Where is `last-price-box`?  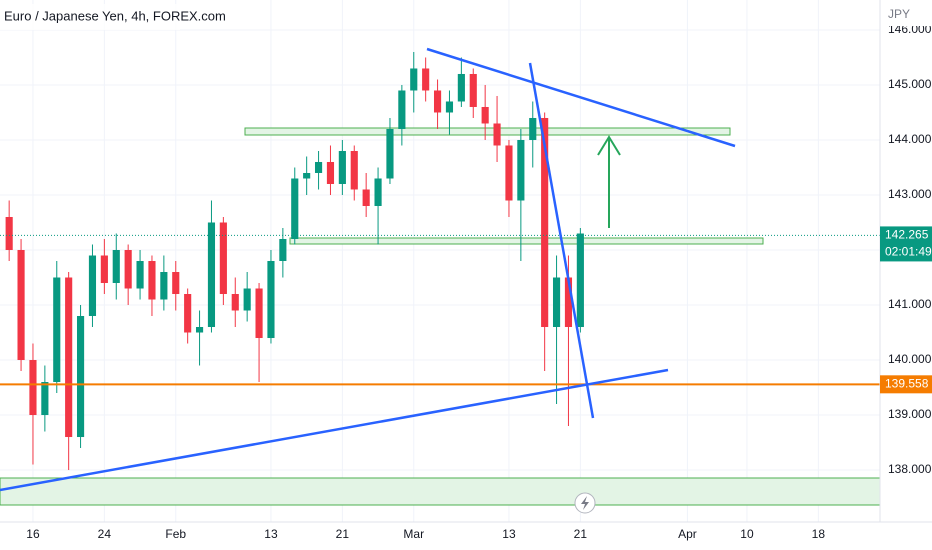
last-price-box is located at coordinates (906, 244).